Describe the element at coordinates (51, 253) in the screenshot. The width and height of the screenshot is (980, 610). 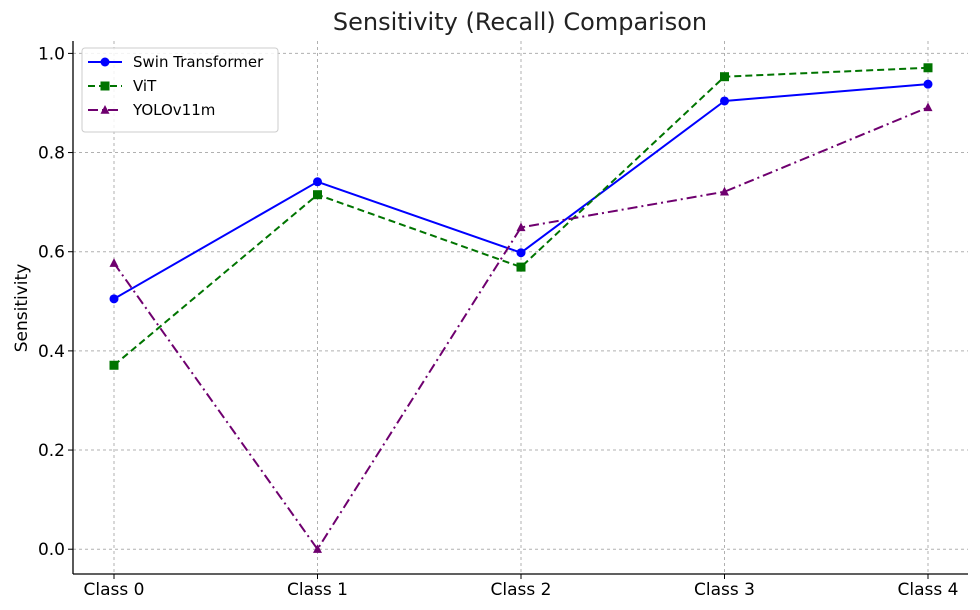
I see `y-tick-label: 0.6` at that location.